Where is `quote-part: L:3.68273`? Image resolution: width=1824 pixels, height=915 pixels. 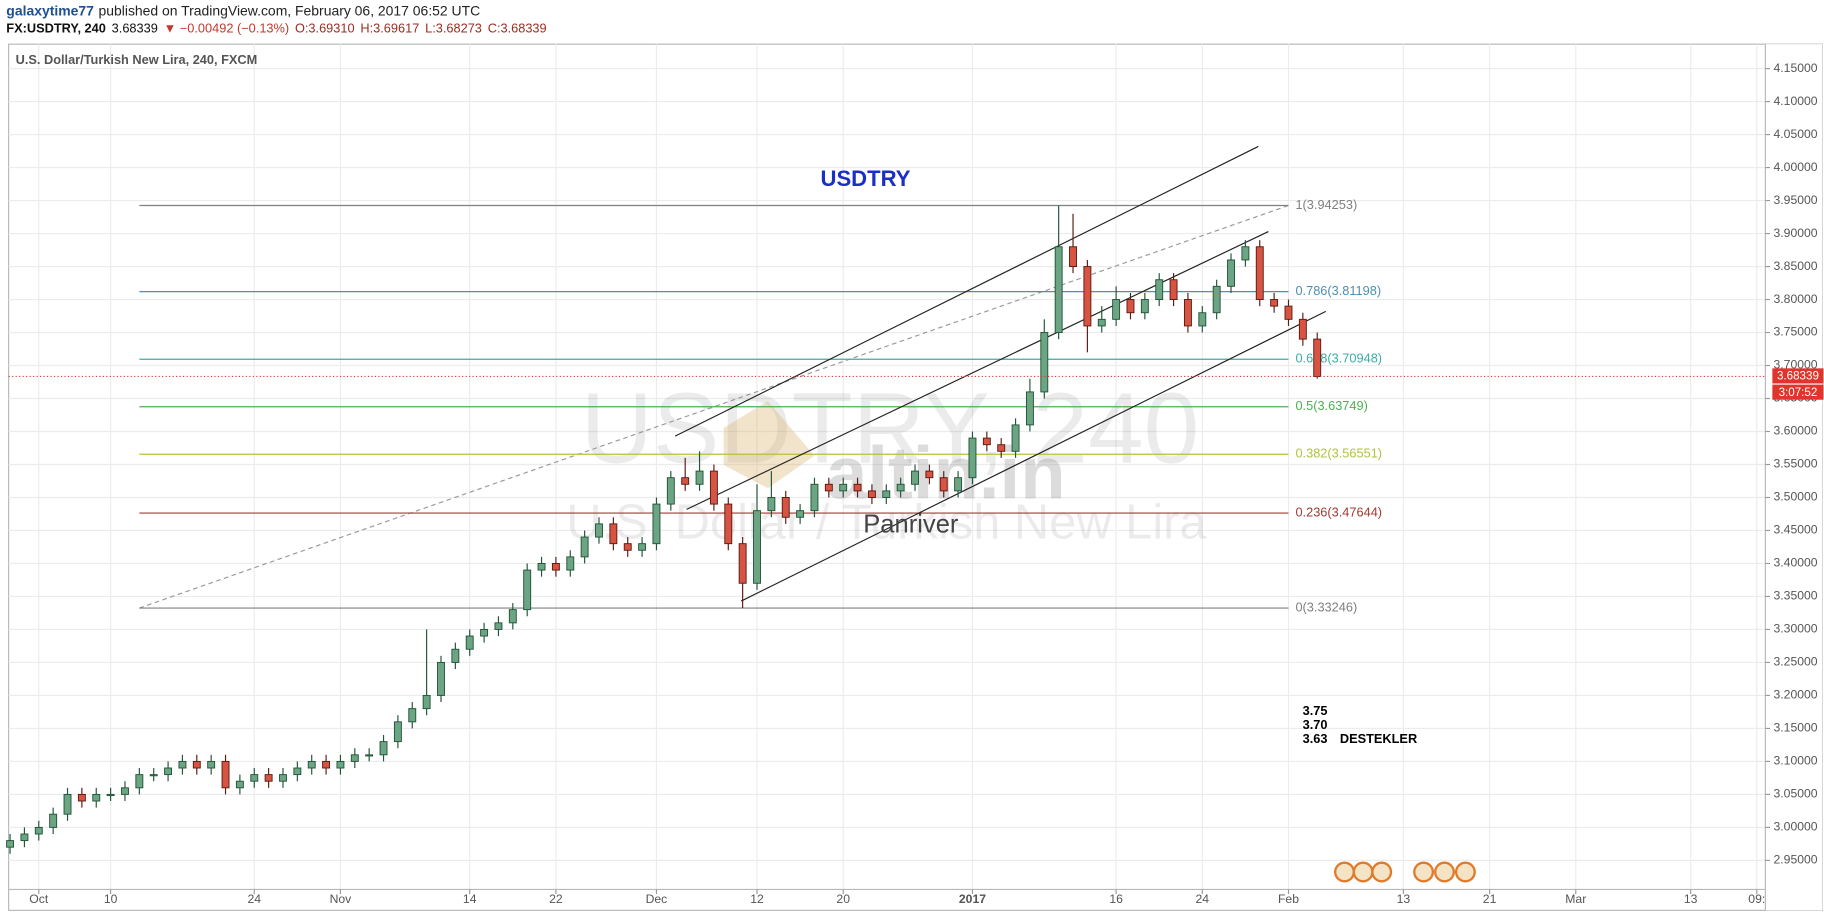
quote-part: L:3.68273 is located at coordinates (453, 27).